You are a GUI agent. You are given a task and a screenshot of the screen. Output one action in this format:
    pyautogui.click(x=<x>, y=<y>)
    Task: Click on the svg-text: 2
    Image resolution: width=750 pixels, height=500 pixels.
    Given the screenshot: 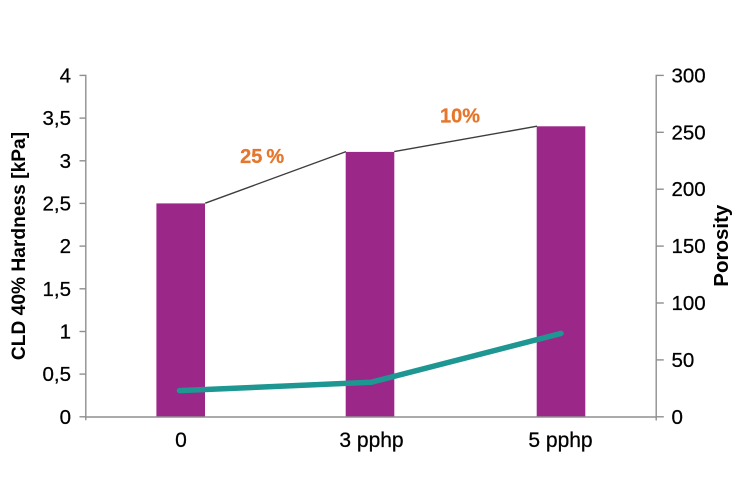 What is the action you would take?
    pyautogui.click(x=65, y=246)
    